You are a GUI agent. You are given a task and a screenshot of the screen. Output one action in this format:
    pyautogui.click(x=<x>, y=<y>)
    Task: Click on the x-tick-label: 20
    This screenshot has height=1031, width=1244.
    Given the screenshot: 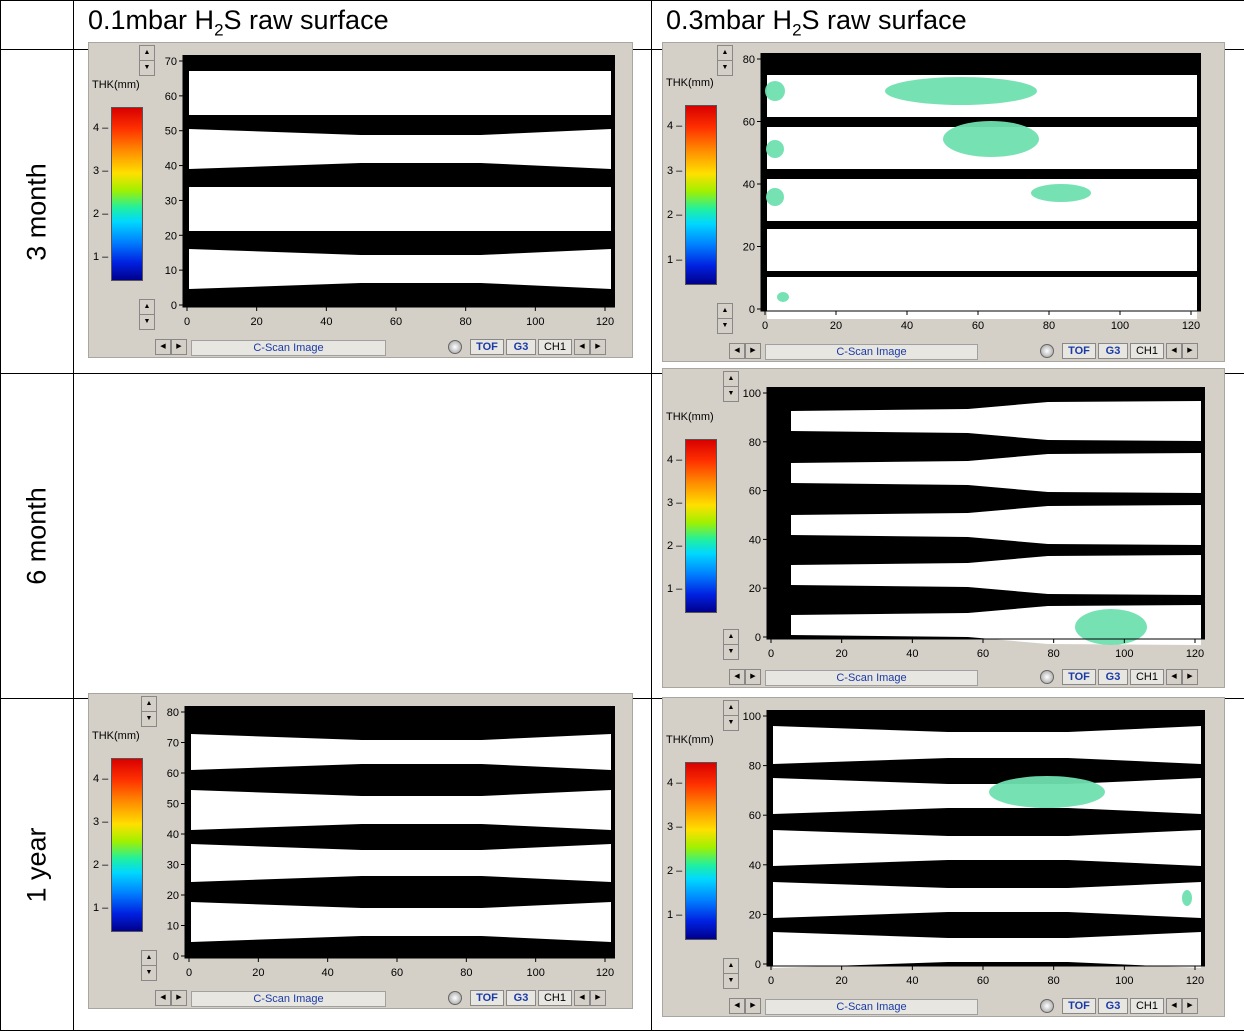 What is the action you would take?
    pyautogui.click(x=836, y=326)
    